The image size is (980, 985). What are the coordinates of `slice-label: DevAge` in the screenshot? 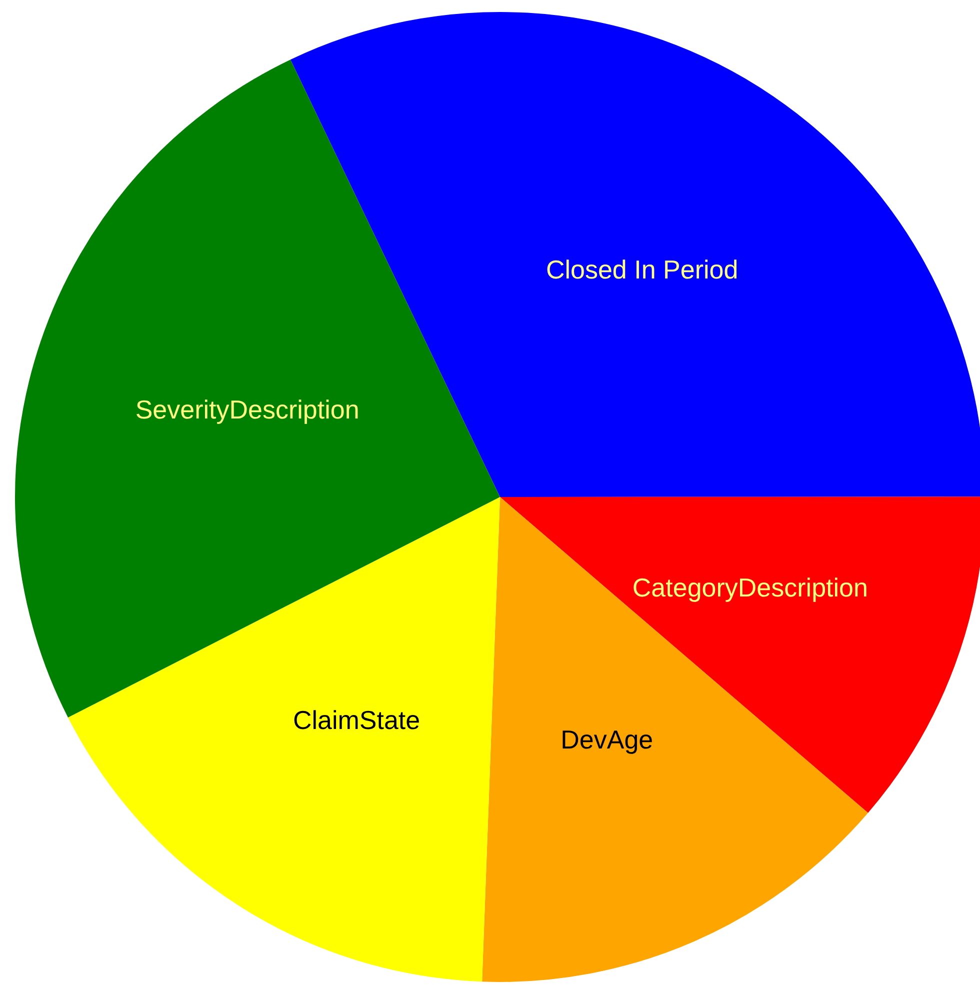 It's located at (607, 739).